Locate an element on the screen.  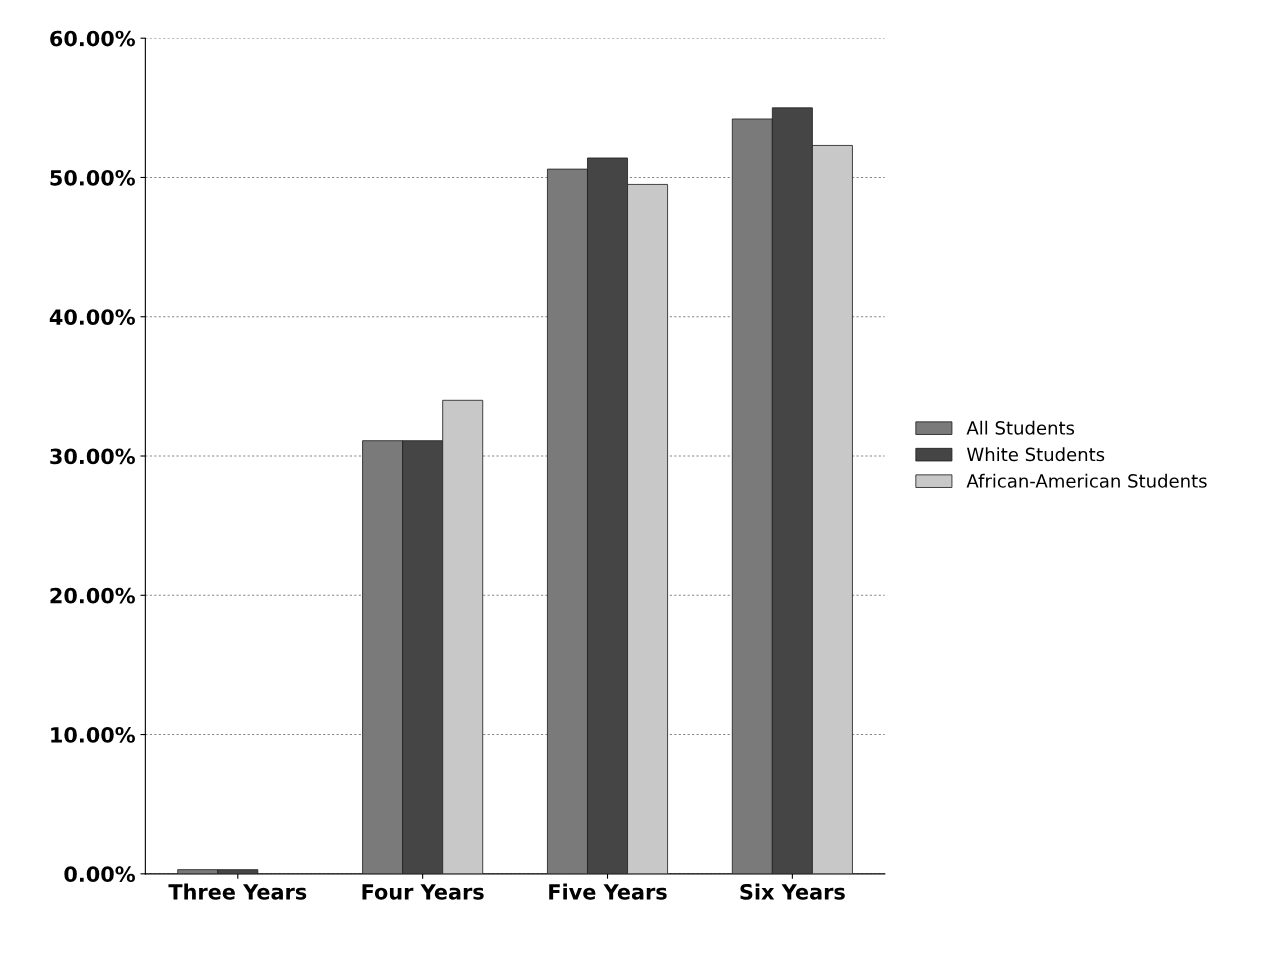
y-tick-label: 60.00% is located at coordinates (92, 38).